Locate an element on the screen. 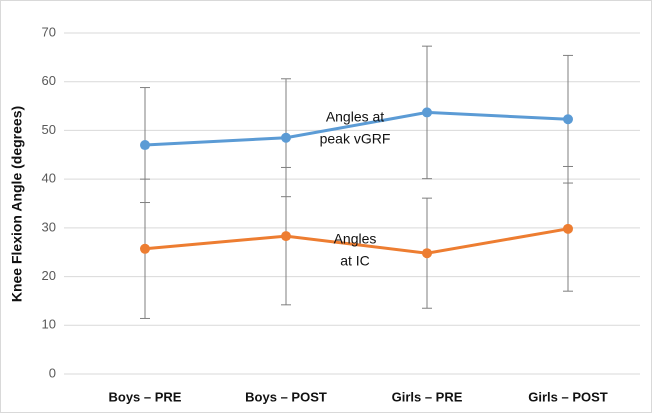 The image size is (652, 413). annotation: peak vGRF is located at coordinates (355, 139).